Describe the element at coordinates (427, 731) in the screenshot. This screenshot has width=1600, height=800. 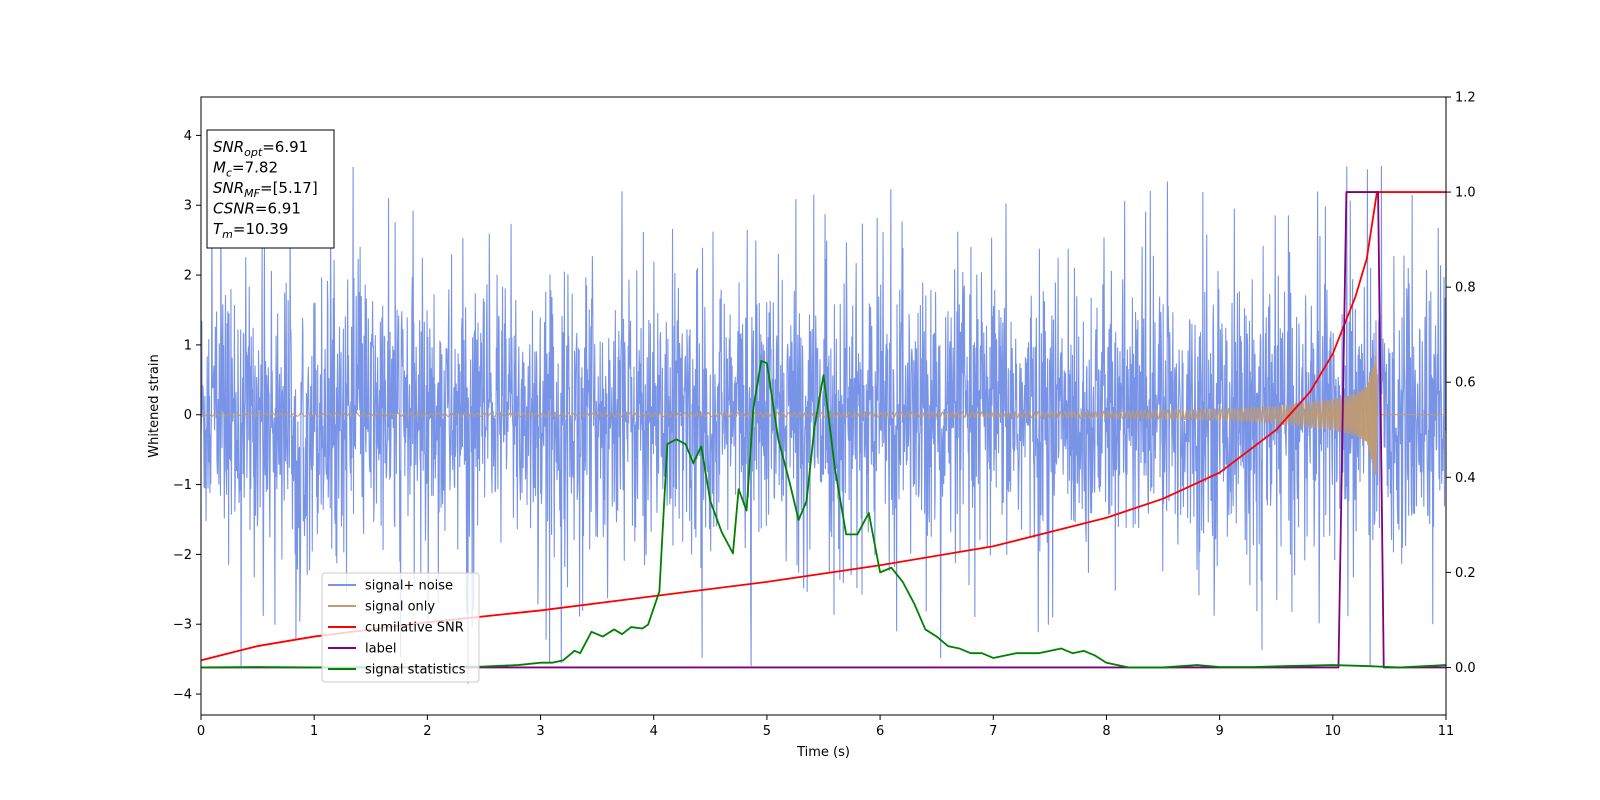
I see `x-tick-label: 2` at that location.